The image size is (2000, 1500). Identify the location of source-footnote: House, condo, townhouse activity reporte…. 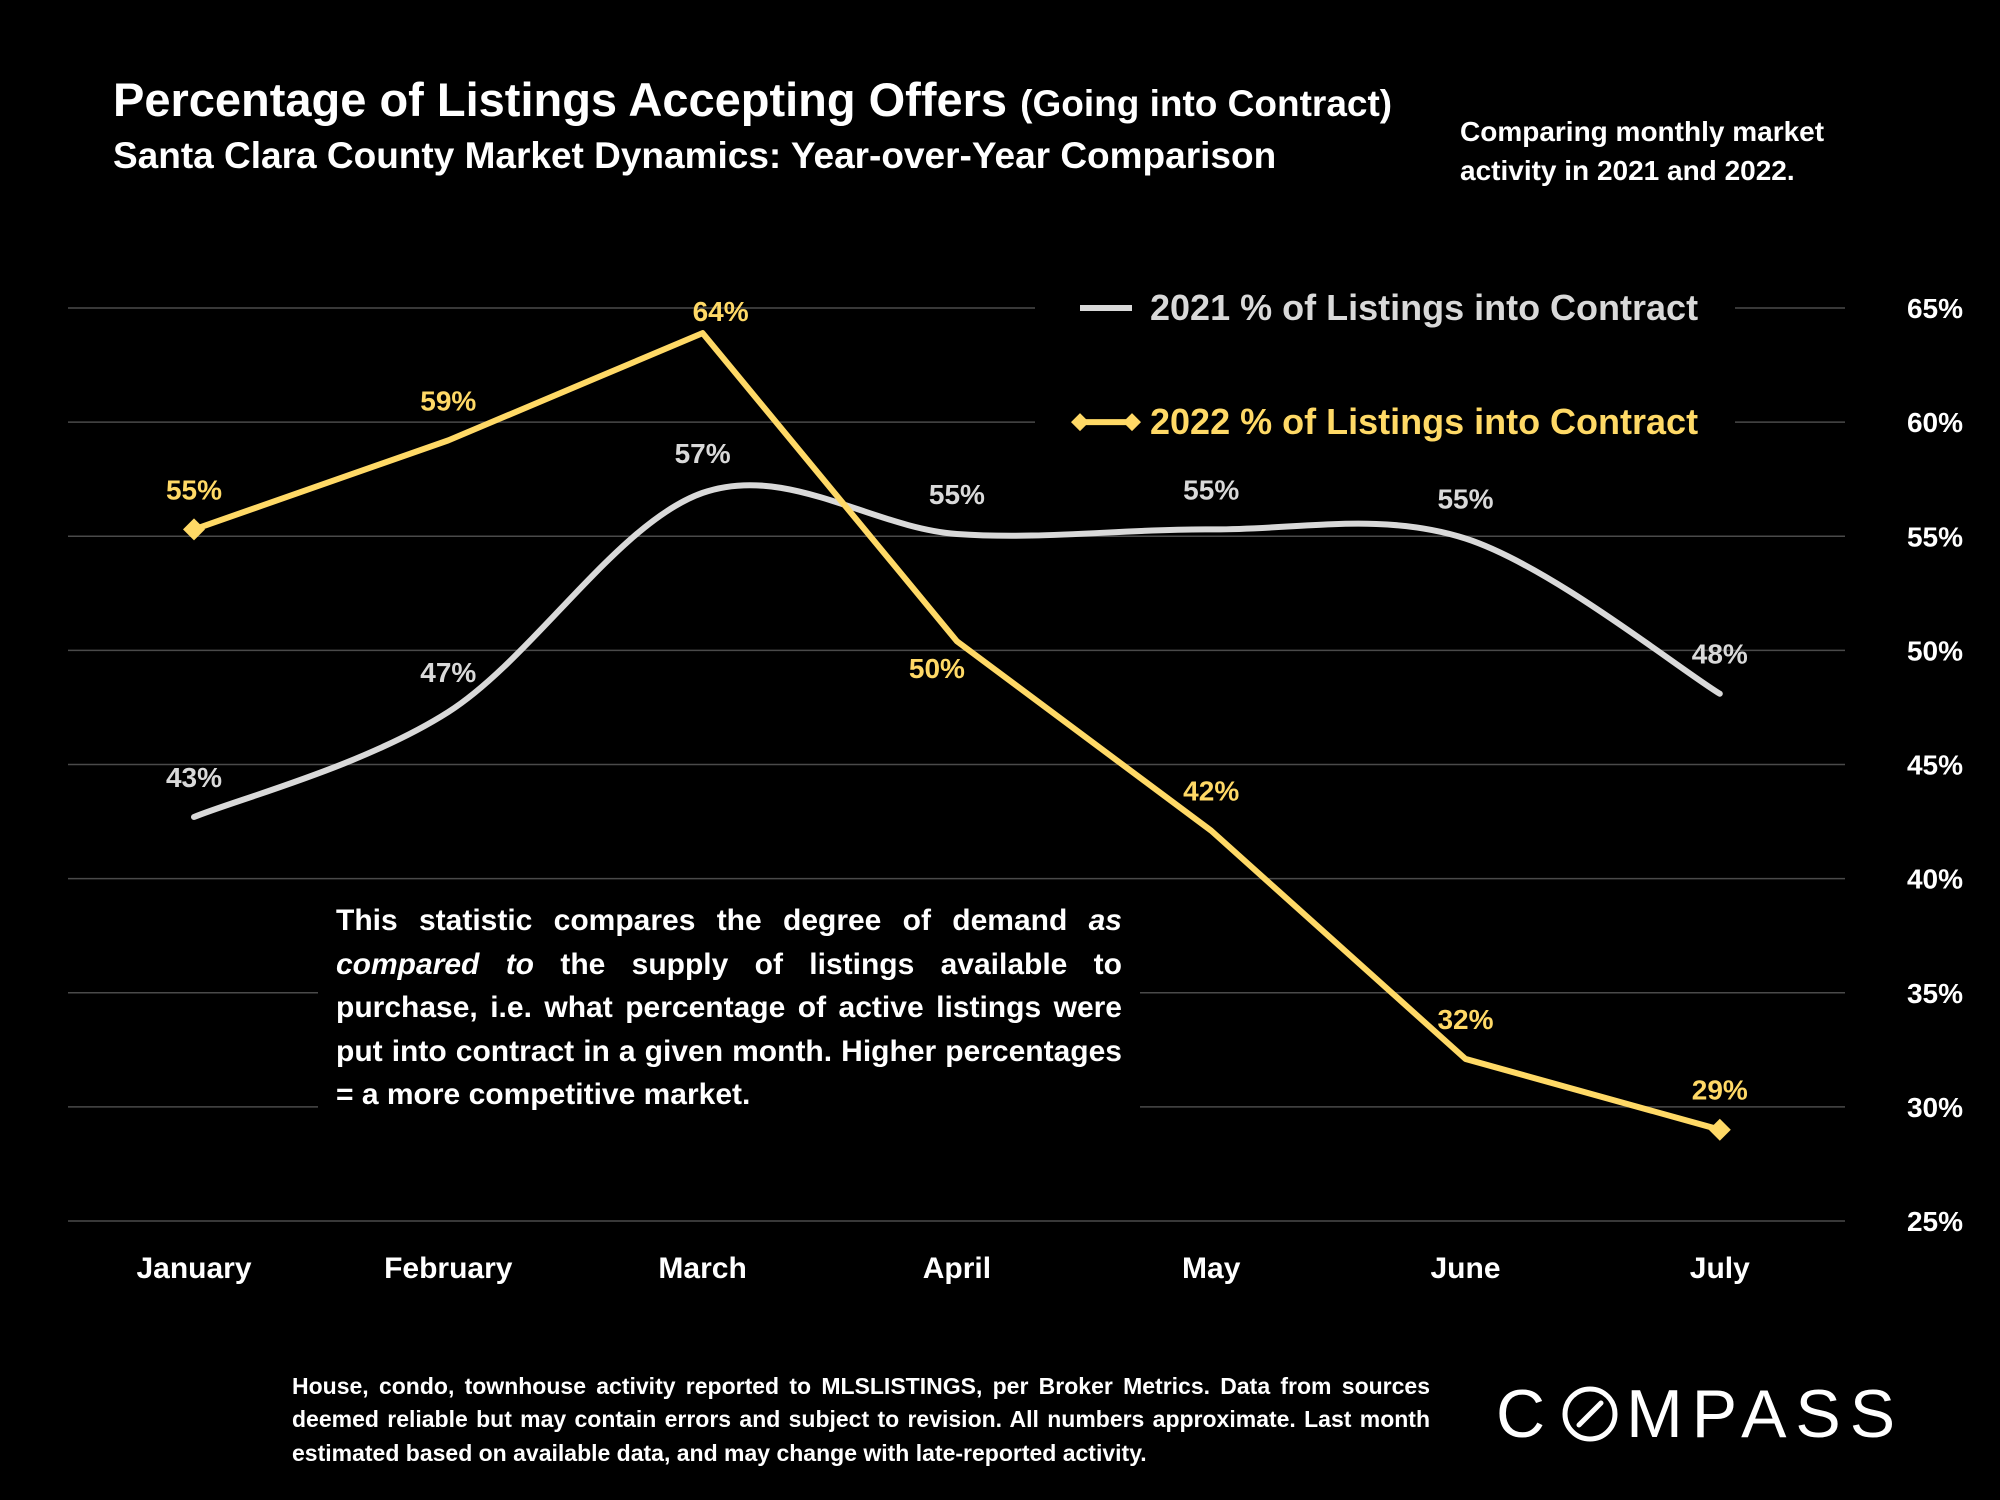
(861, 1419).